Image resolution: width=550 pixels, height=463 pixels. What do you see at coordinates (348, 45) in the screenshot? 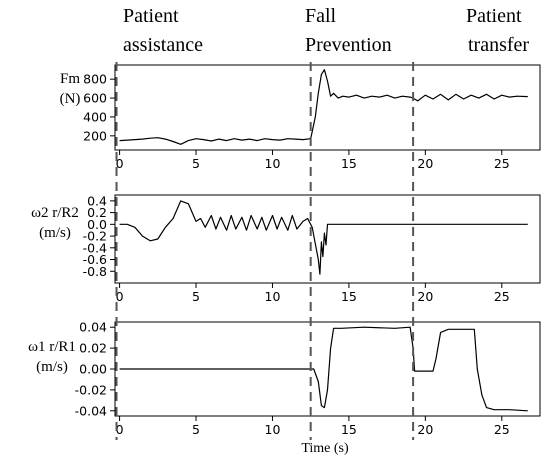
I see `phase-2-subtitle: Prevention` at bounding box center [348, 45].